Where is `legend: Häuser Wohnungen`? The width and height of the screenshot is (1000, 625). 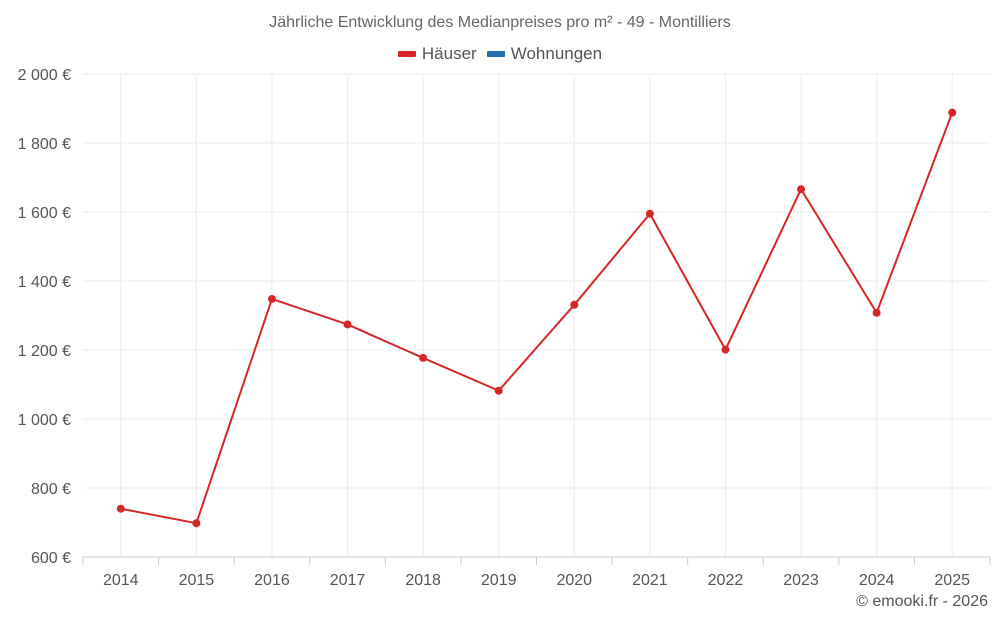 legend: Häuser Wohnungen is located at coordinates (500, 54).